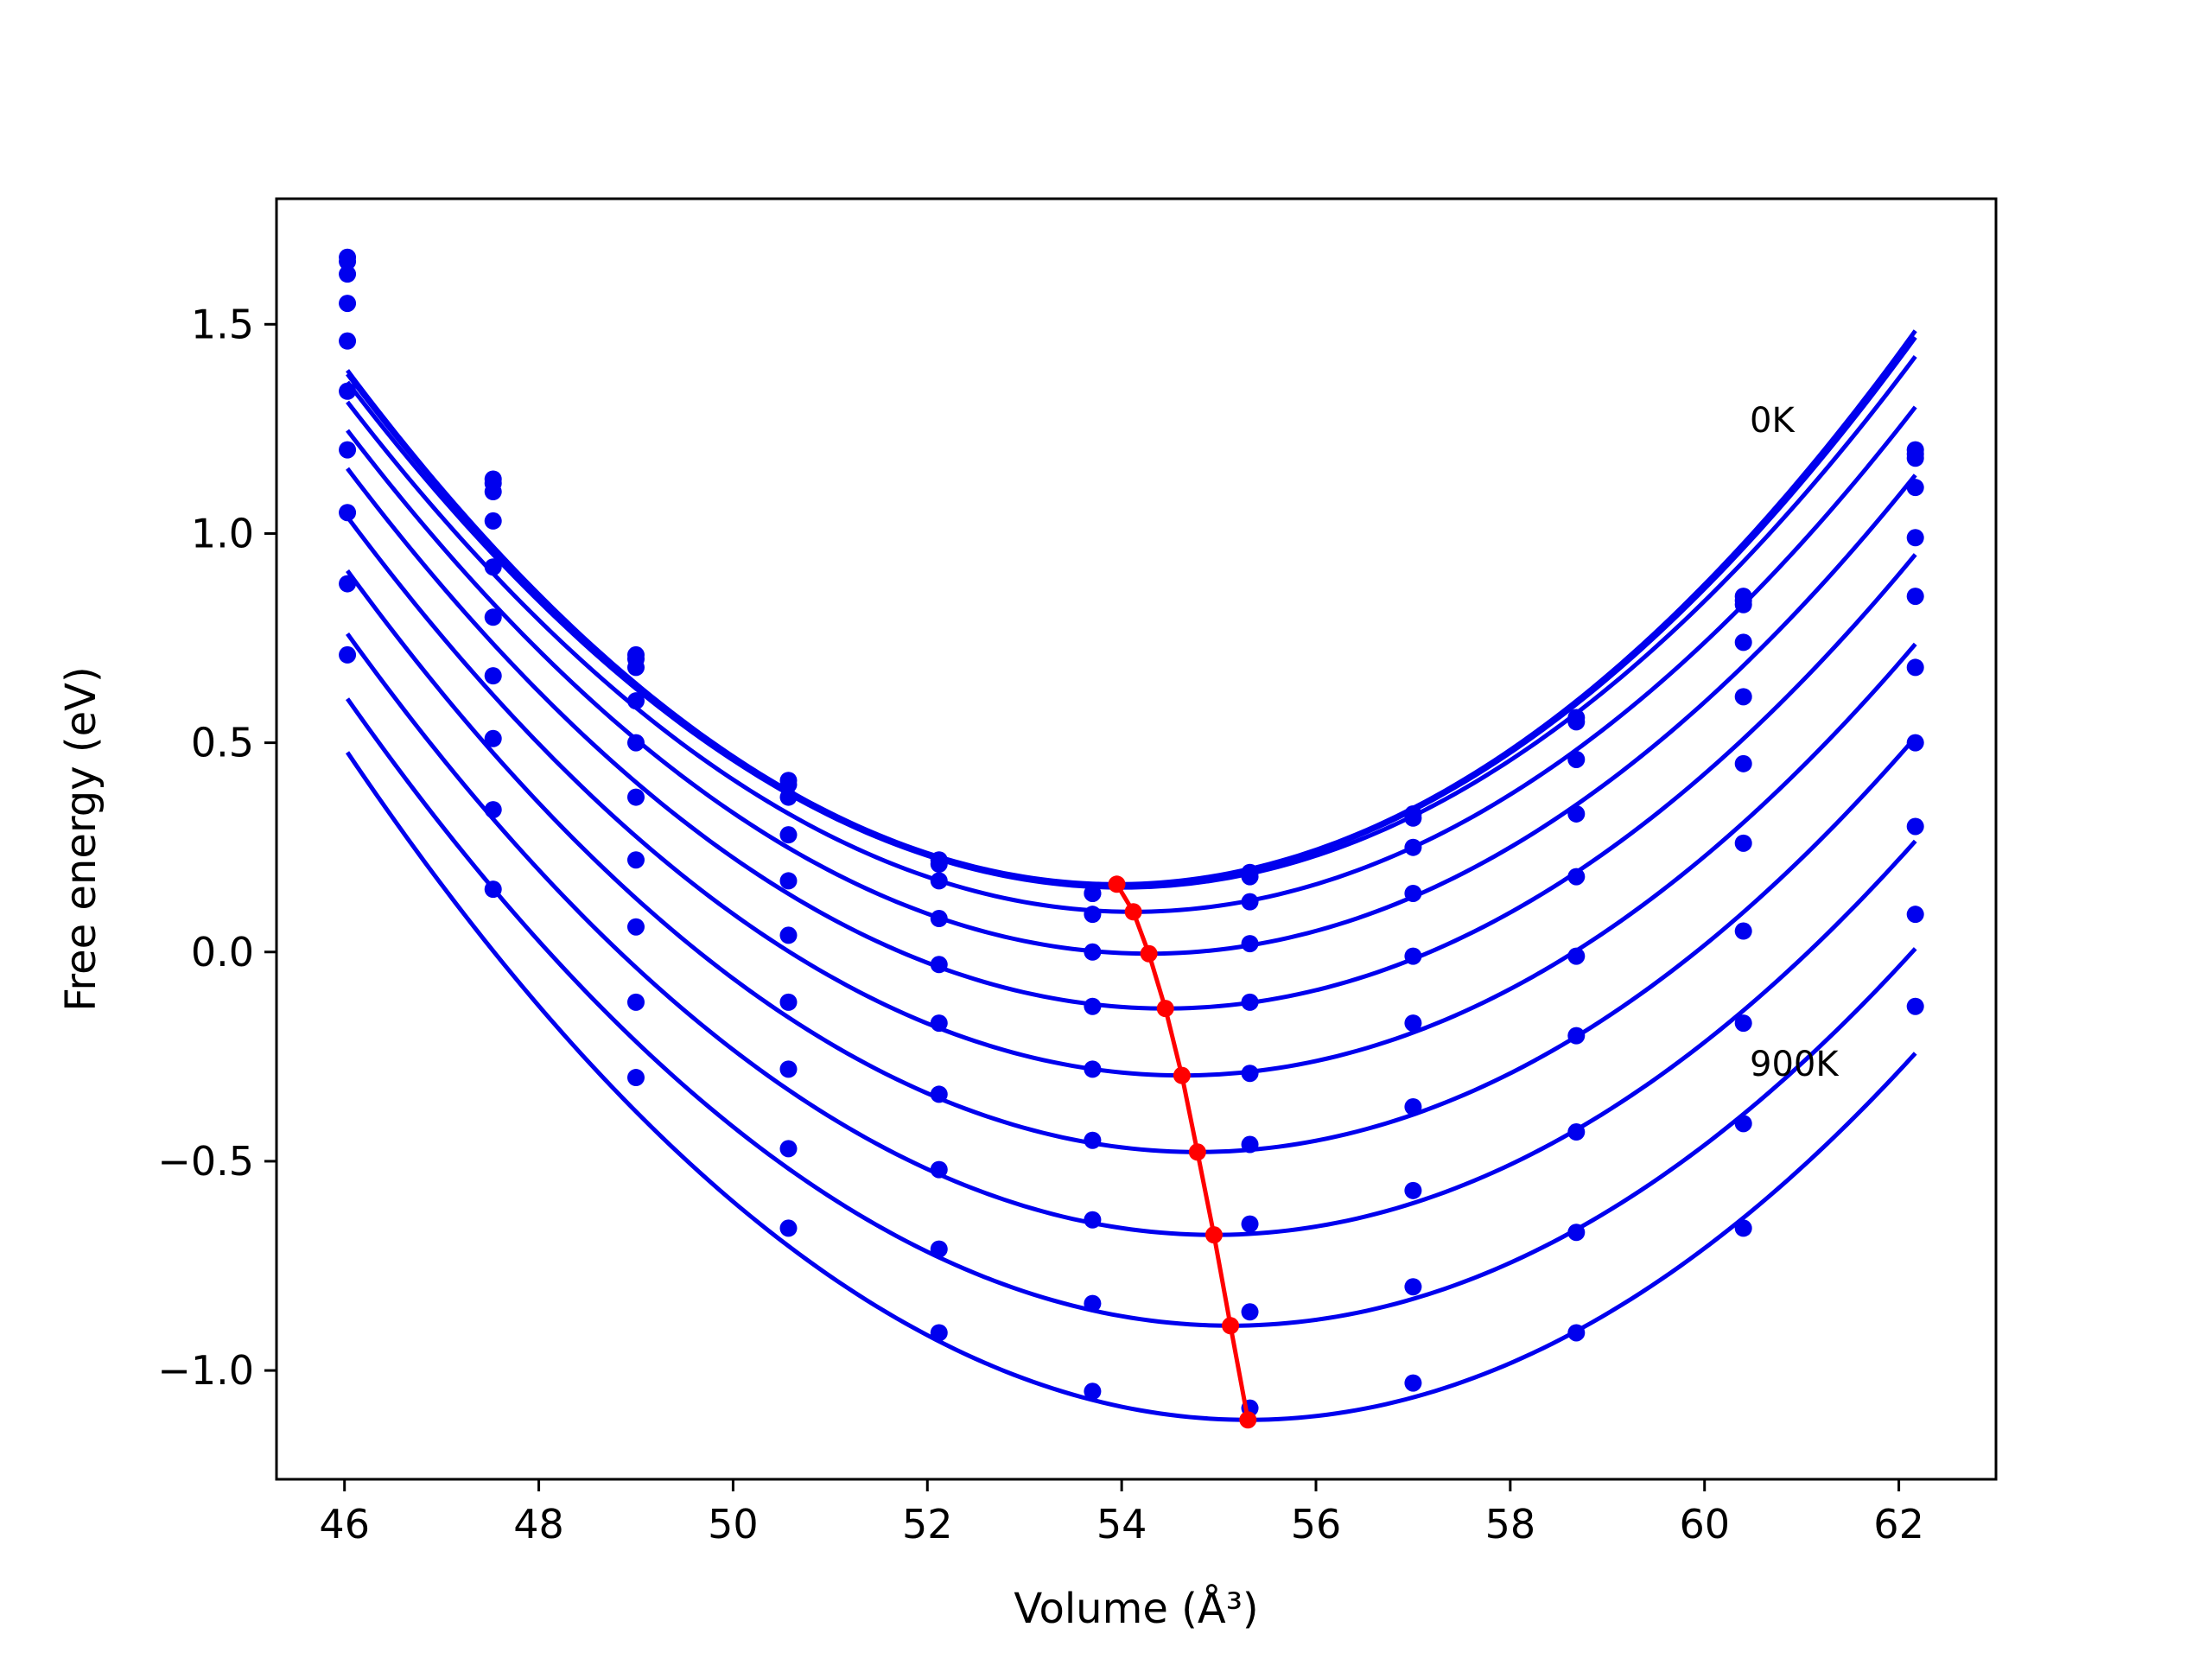 The image size is (2212, 1659). I want to click on annotation-900k: 900K, so click(1795, 1064).